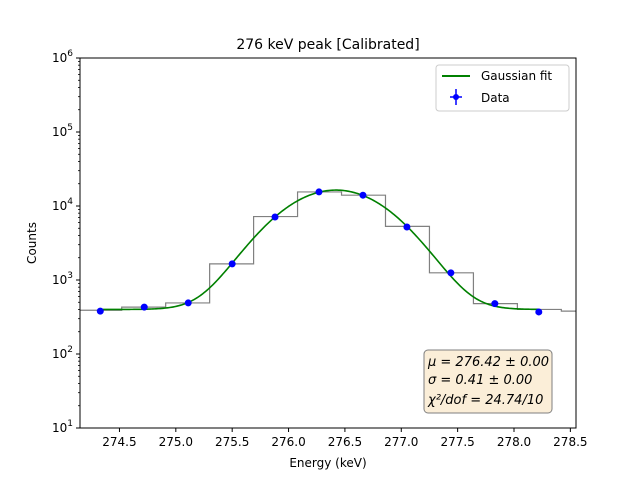 This screenshot has height=480, width=640. Describe the element at coordinates (119, 442) in the screenshot. I see `x-tick-label: 274.5` at that location.